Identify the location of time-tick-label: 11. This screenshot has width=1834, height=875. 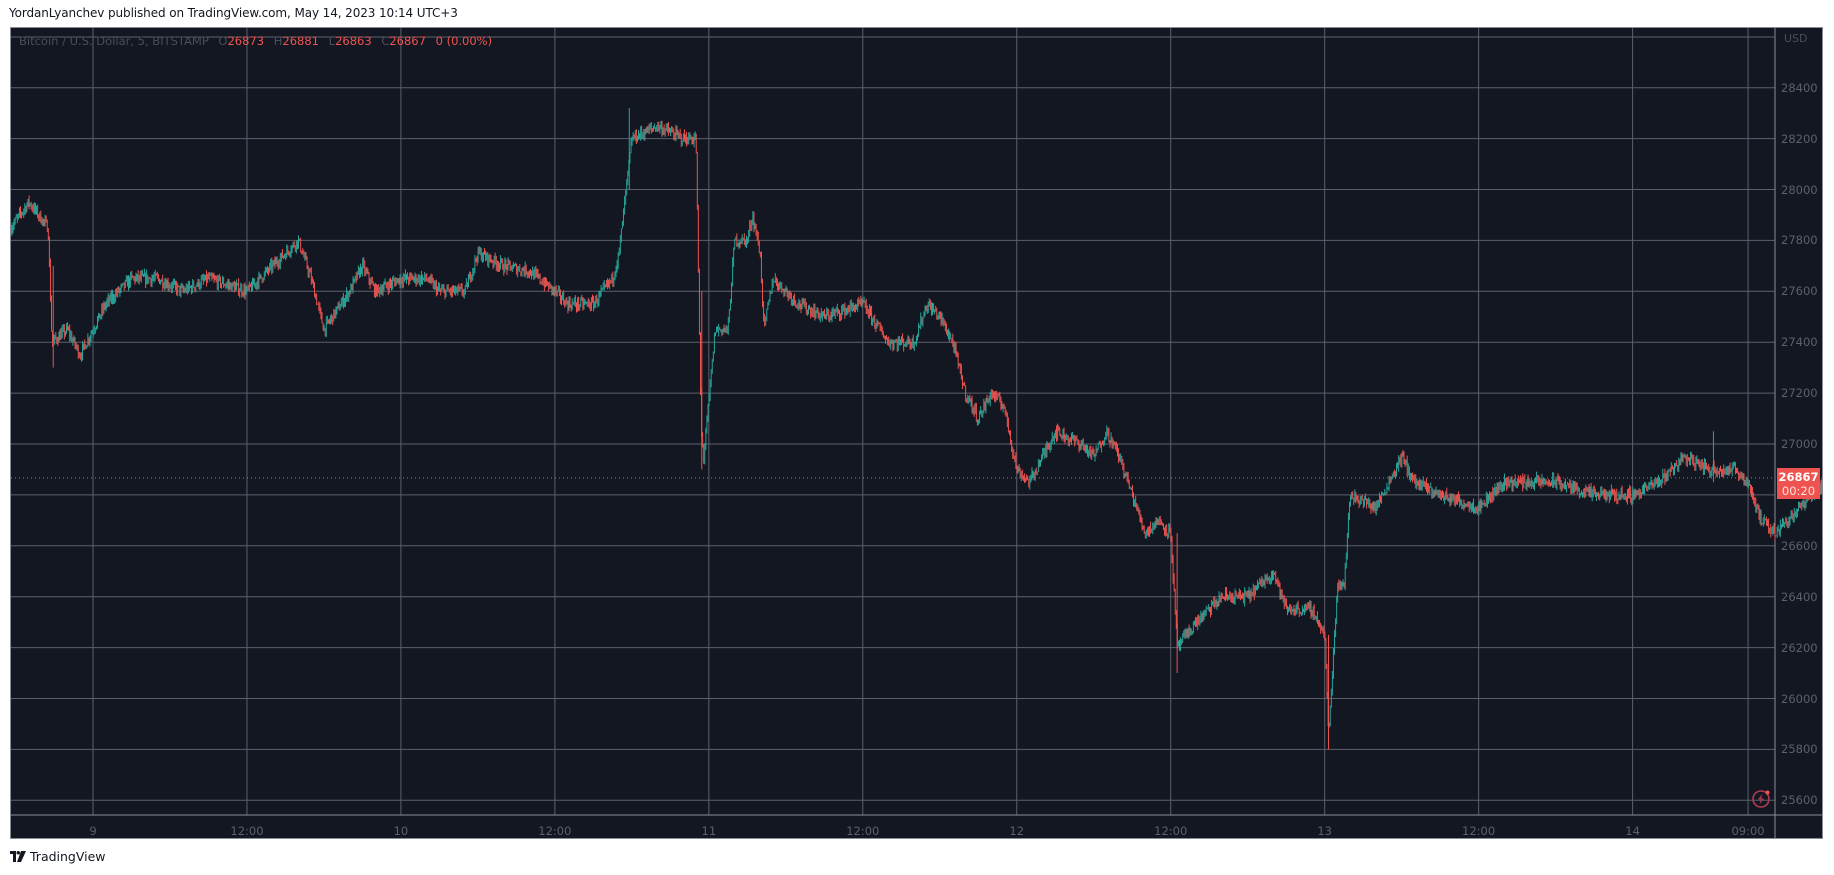
(709, 831).